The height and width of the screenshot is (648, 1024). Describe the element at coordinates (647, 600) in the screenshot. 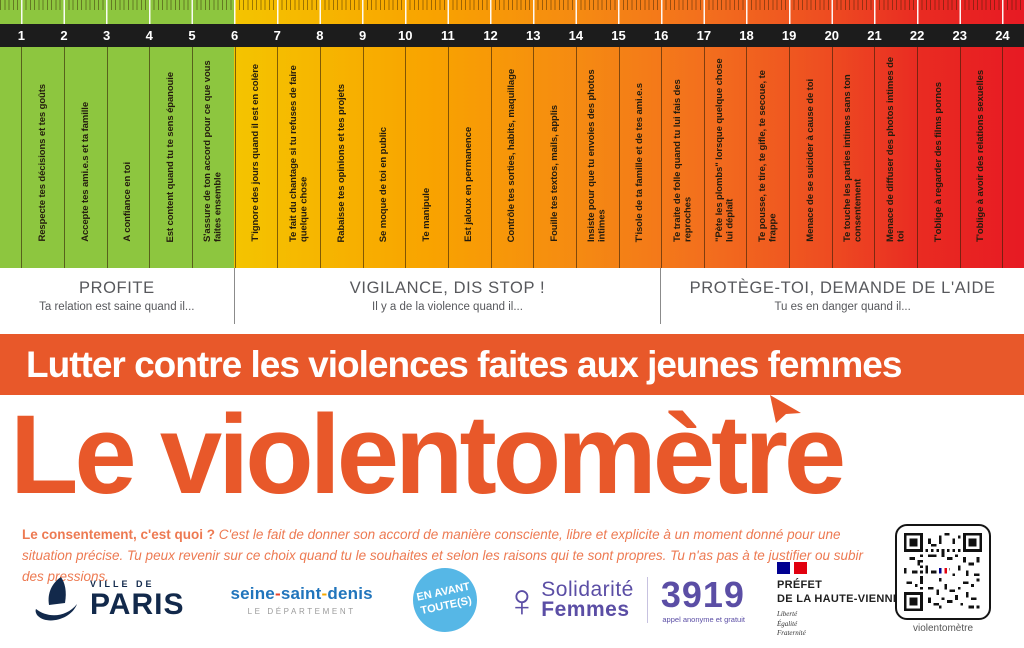

I see `logo-divider` at that location.